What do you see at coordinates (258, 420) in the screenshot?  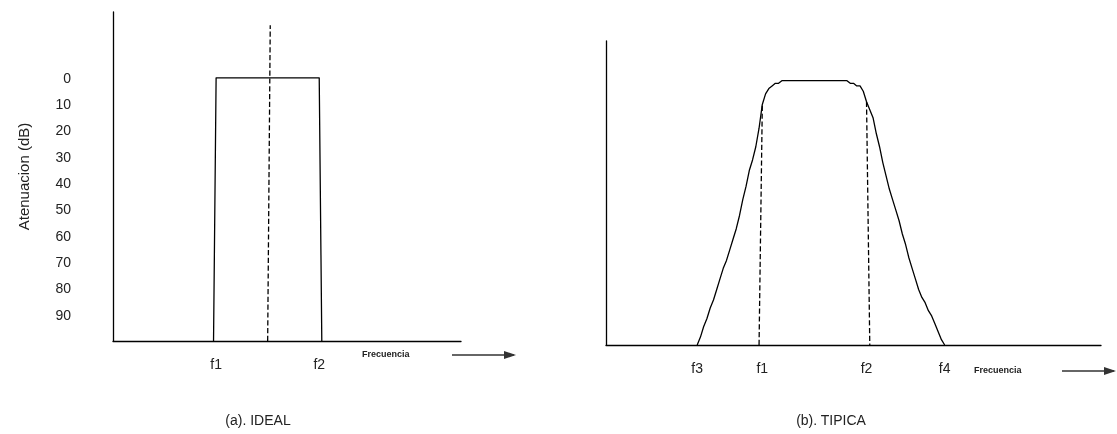 I see `text: (a). IDEAL` at bounding box center [258, 420].